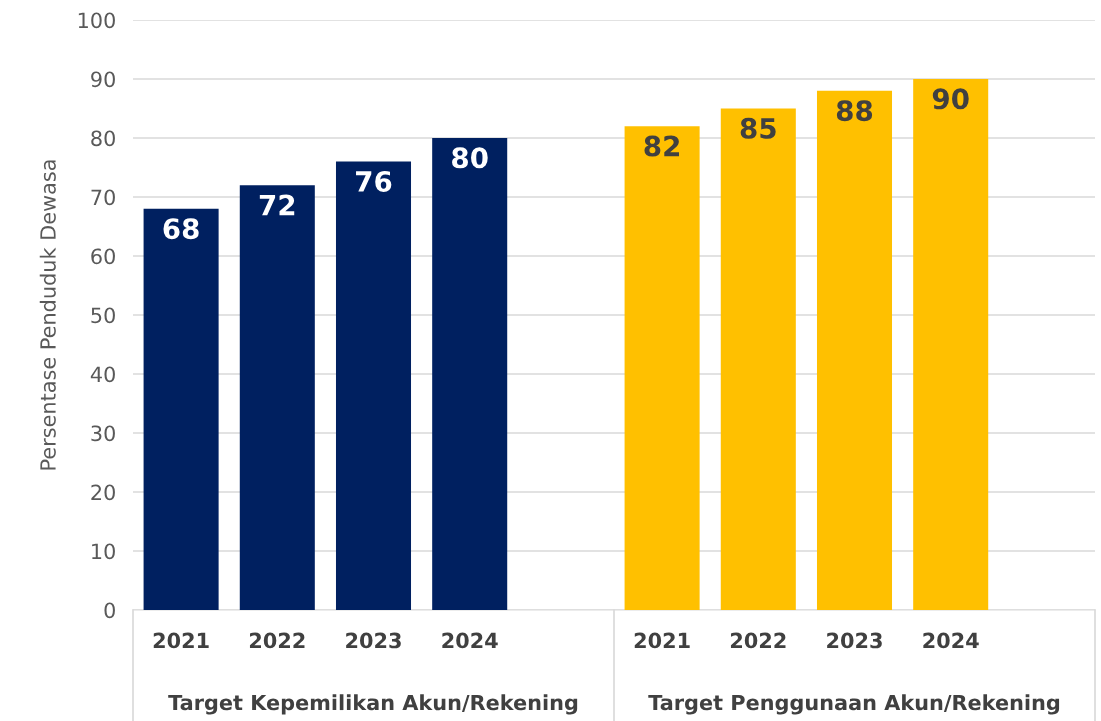 This screenshot has width=1101, height=721. What do you see at coordinates (662, 146) in the screenshot?
I see `data-label: 82` at bounding box center [662, 146].